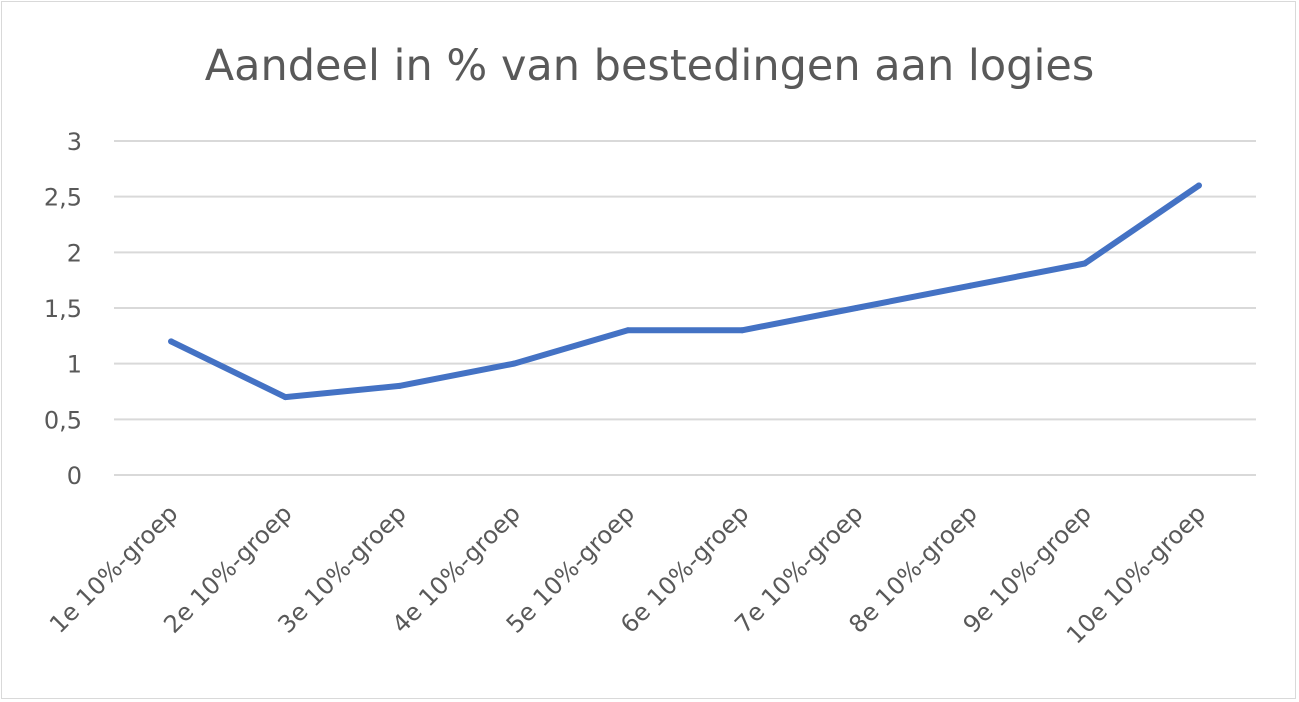 The height and width of the screenshot is (702, 1299). I want to click on y-tick-label: 1,5, so click(63, 309).